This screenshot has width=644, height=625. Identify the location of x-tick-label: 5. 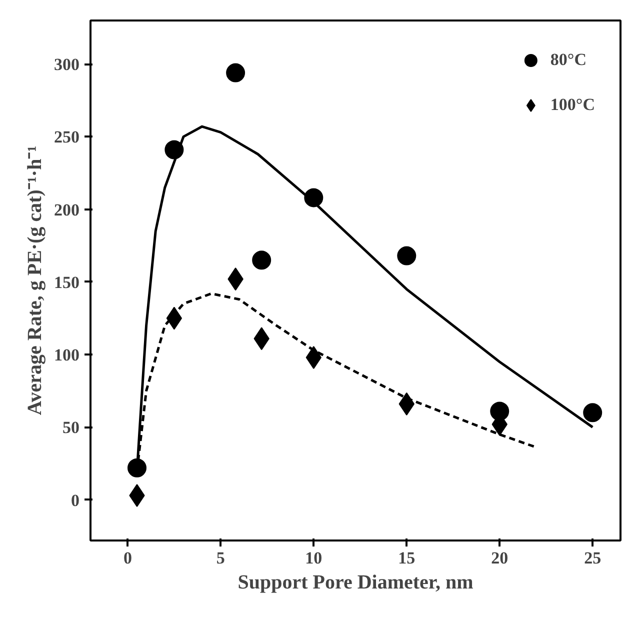
(220, 558).